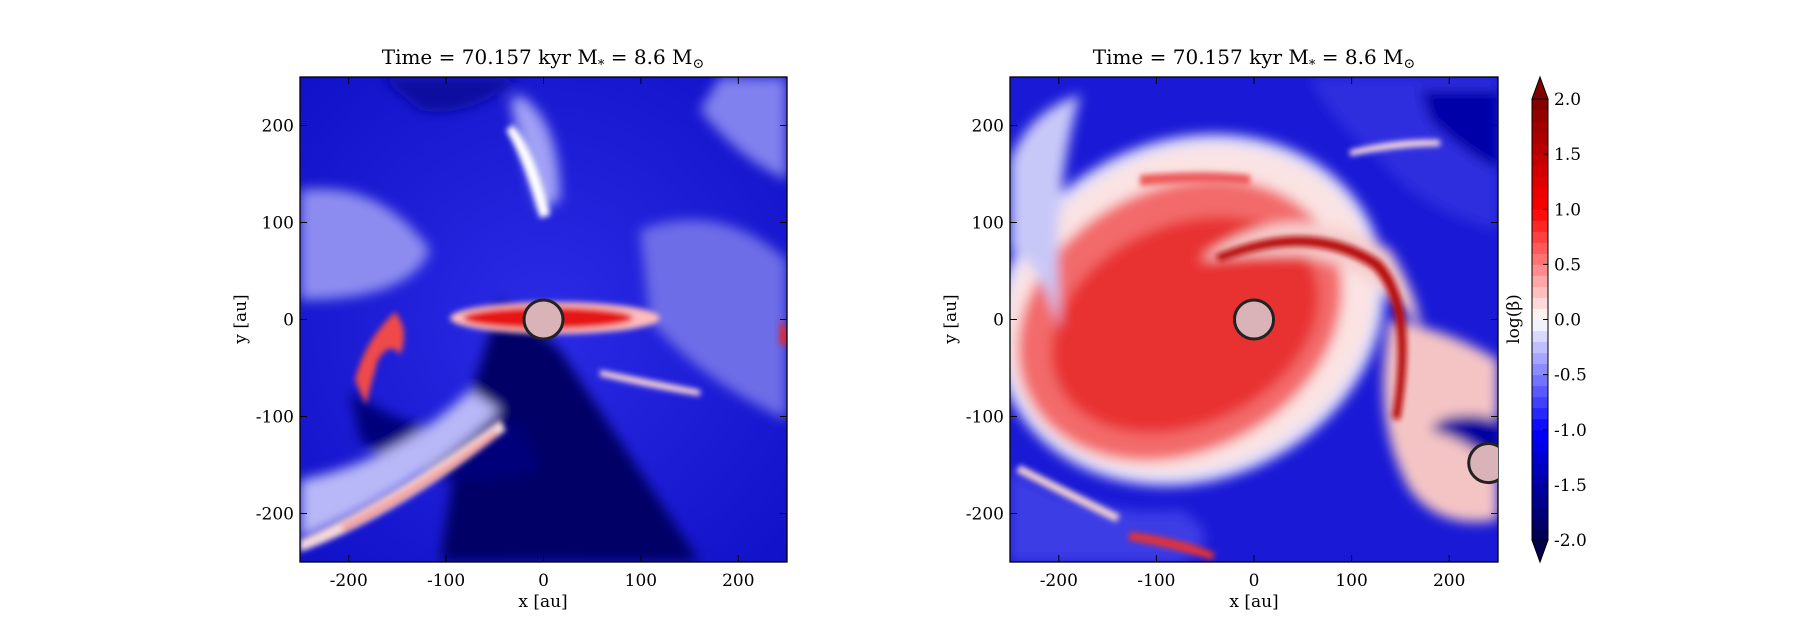 This screenshot has width=1800, height=630. I want to click on colorbar-label: log(β), so click(1514, 319).